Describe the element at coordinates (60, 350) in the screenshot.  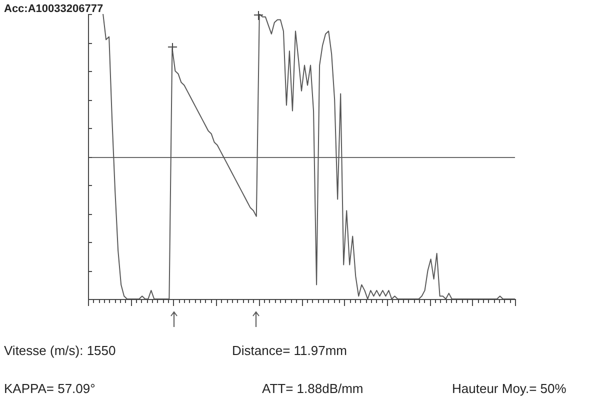
I see `text: Vitesse (m/s): 1550` at that location.